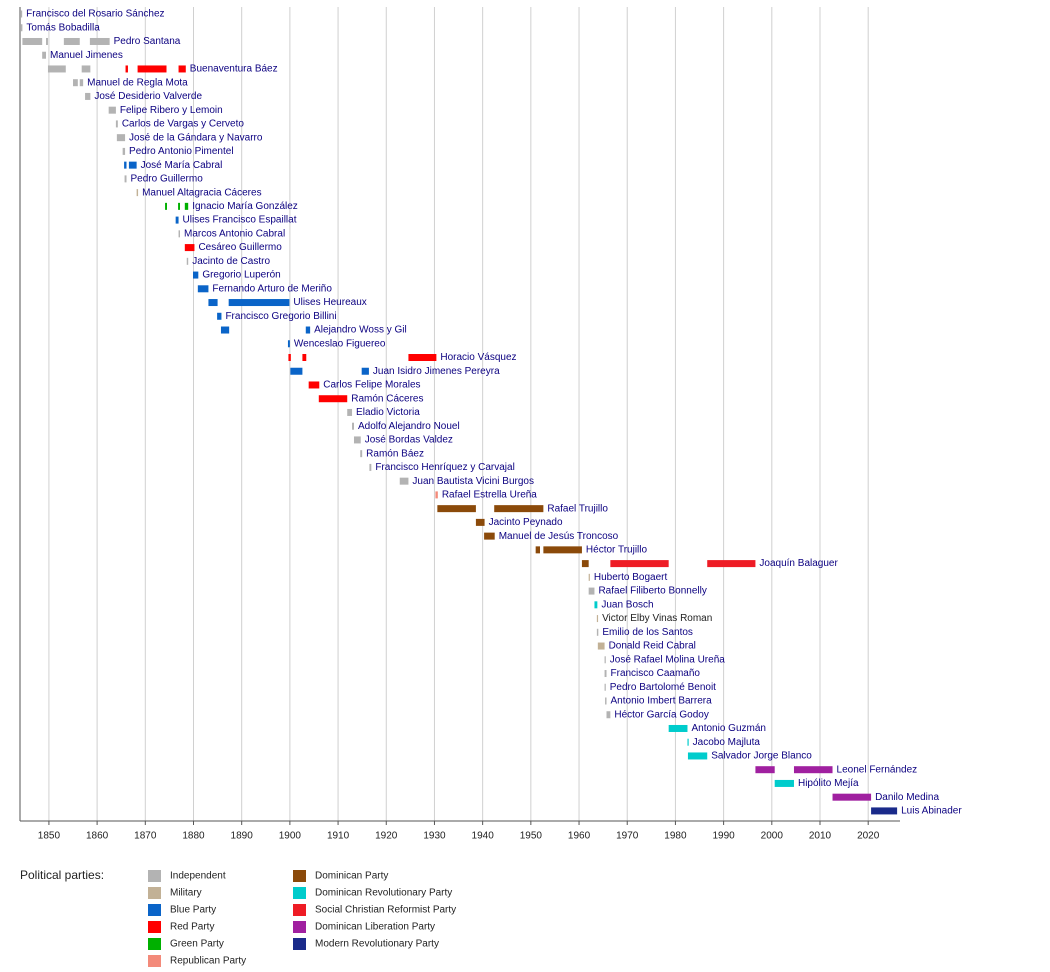 The image size is (1050, 972). I want to click on legend-label: Social Christian Reformist Party, so click(385, 910).